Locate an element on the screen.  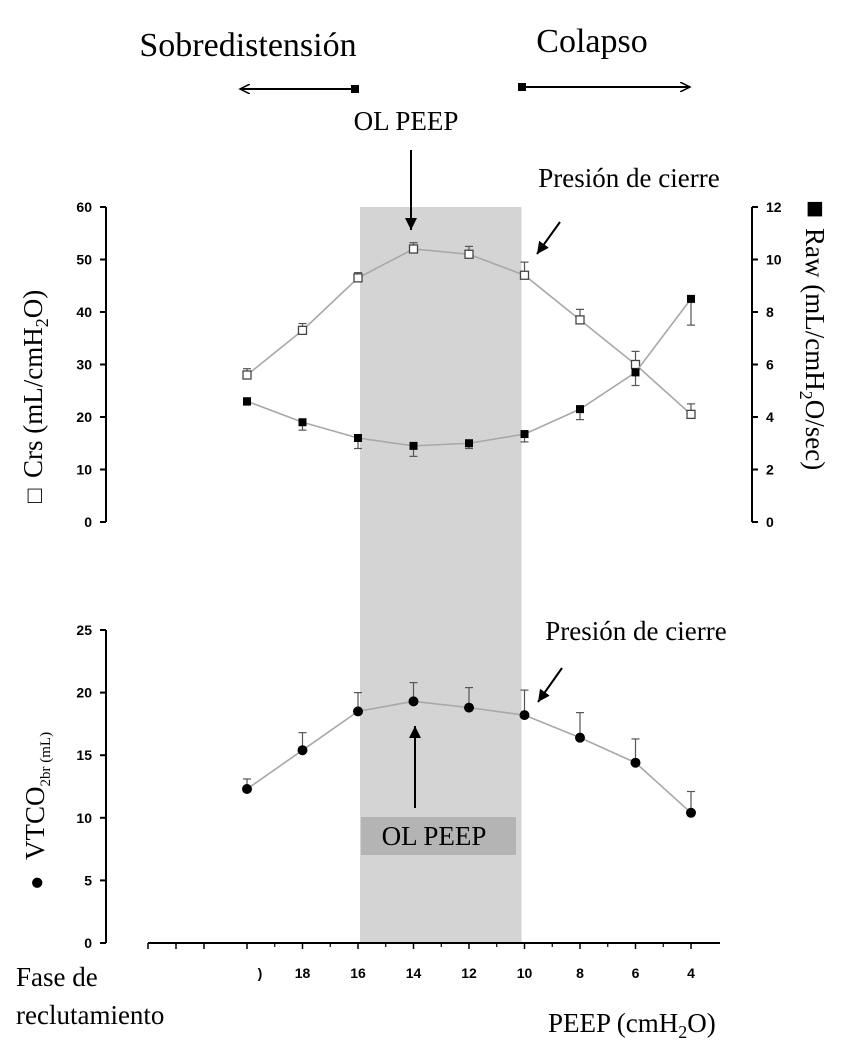
vtco2-marker-symbol: ● is located at coordinates (37, 883).